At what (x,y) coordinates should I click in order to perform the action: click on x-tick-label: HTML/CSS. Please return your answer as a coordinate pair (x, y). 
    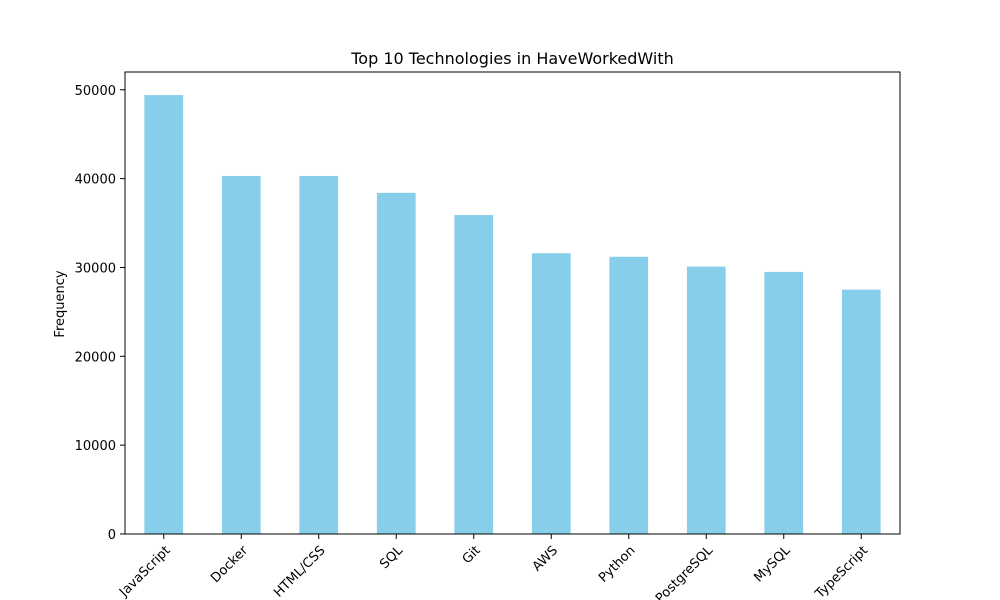
    Looking at the image, I should click on (299, 571).